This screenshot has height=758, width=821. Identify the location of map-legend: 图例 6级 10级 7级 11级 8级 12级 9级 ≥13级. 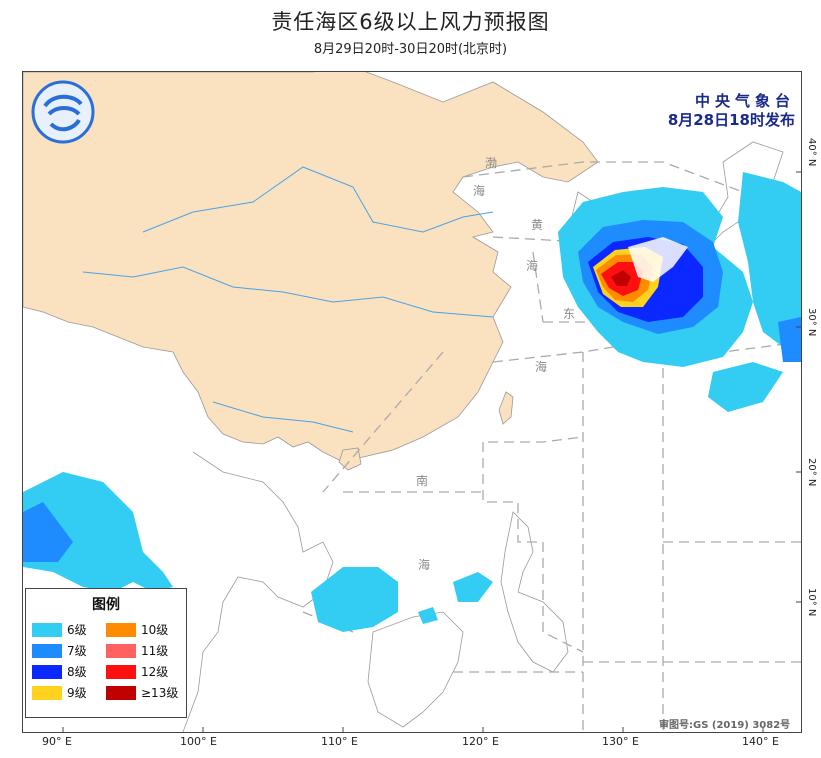
(106, 653).